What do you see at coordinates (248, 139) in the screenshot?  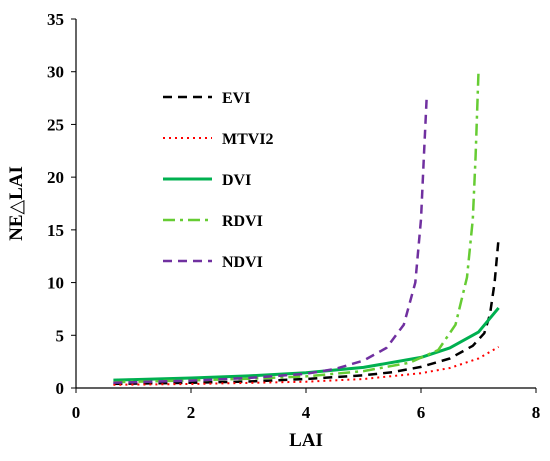 I see `legend-label-mtvi2: MTVI2` at bounding box center [248, 139].